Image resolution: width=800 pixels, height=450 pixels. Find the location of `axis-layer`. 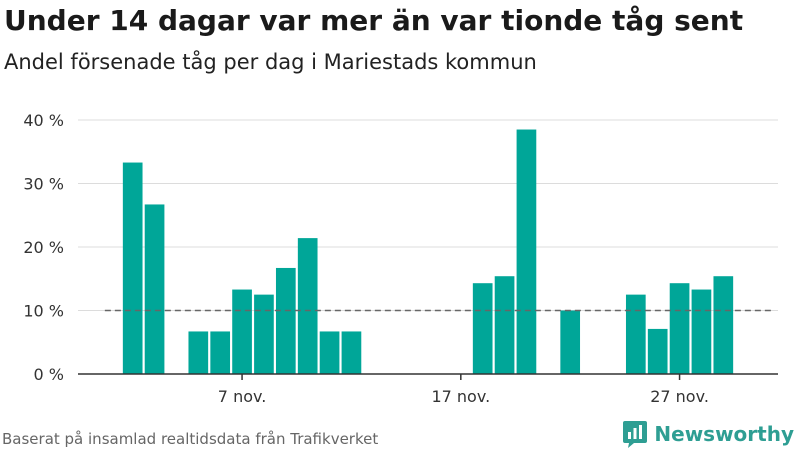

axis-layer is located at coordinates (428, 376).